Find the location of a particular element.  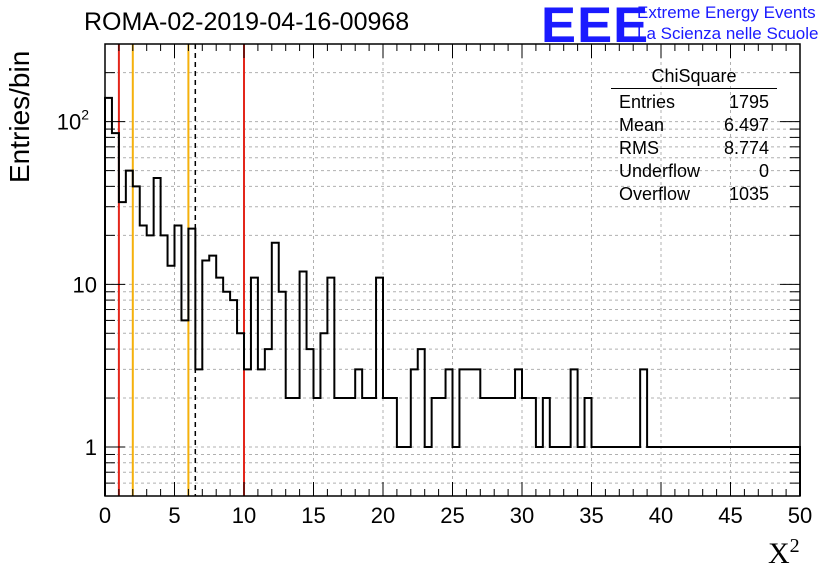

stats-row-mean: Mean 6.497 is located at coordinates (694, 125).